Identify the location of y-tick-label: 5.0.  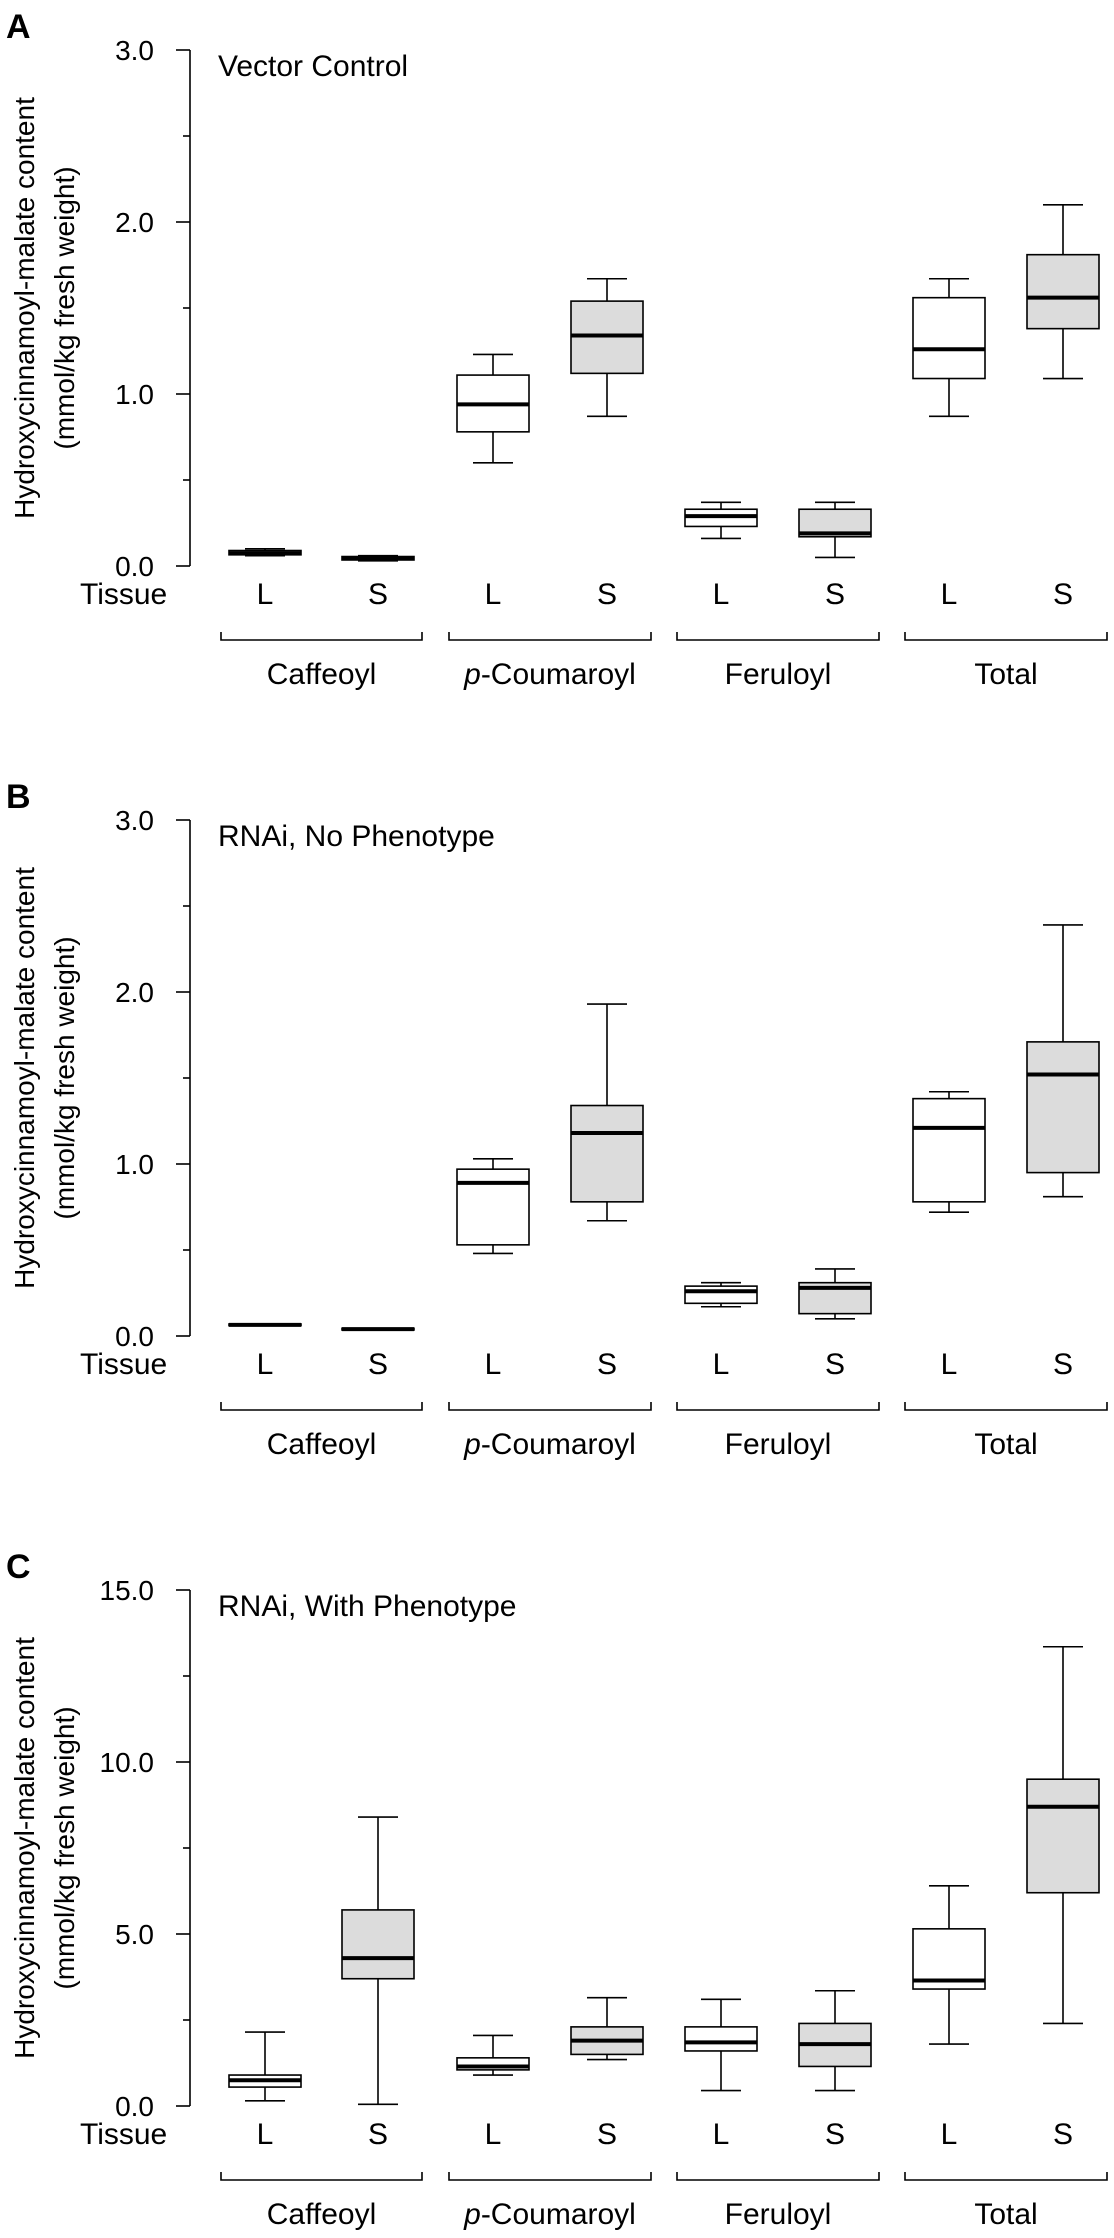
(134, 1934).